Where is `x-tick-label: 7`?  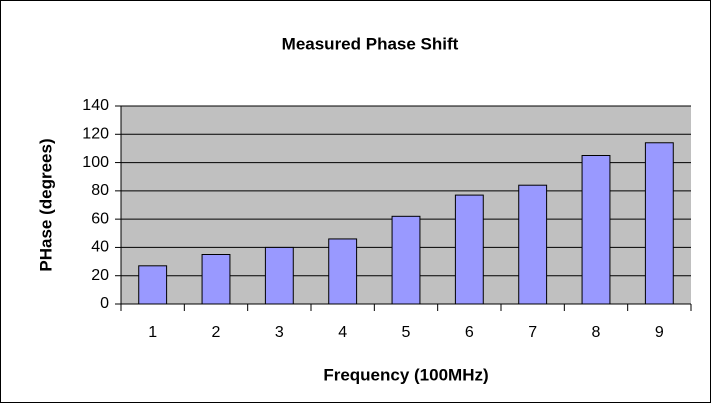 x-tick-label: 7 is located at coordinates (532, 332).